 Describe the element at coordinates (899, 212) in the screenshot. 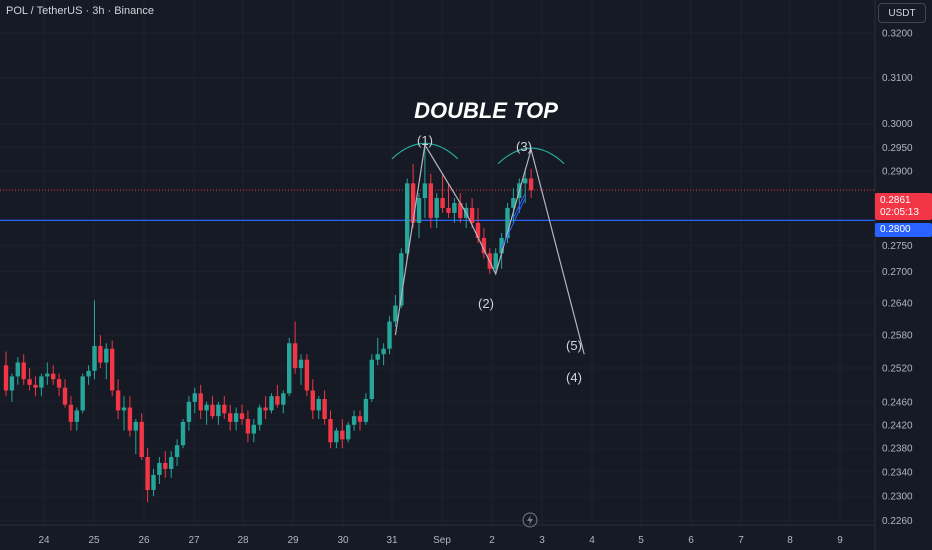

I see `candle-countdown: 02:05:13` at that location.